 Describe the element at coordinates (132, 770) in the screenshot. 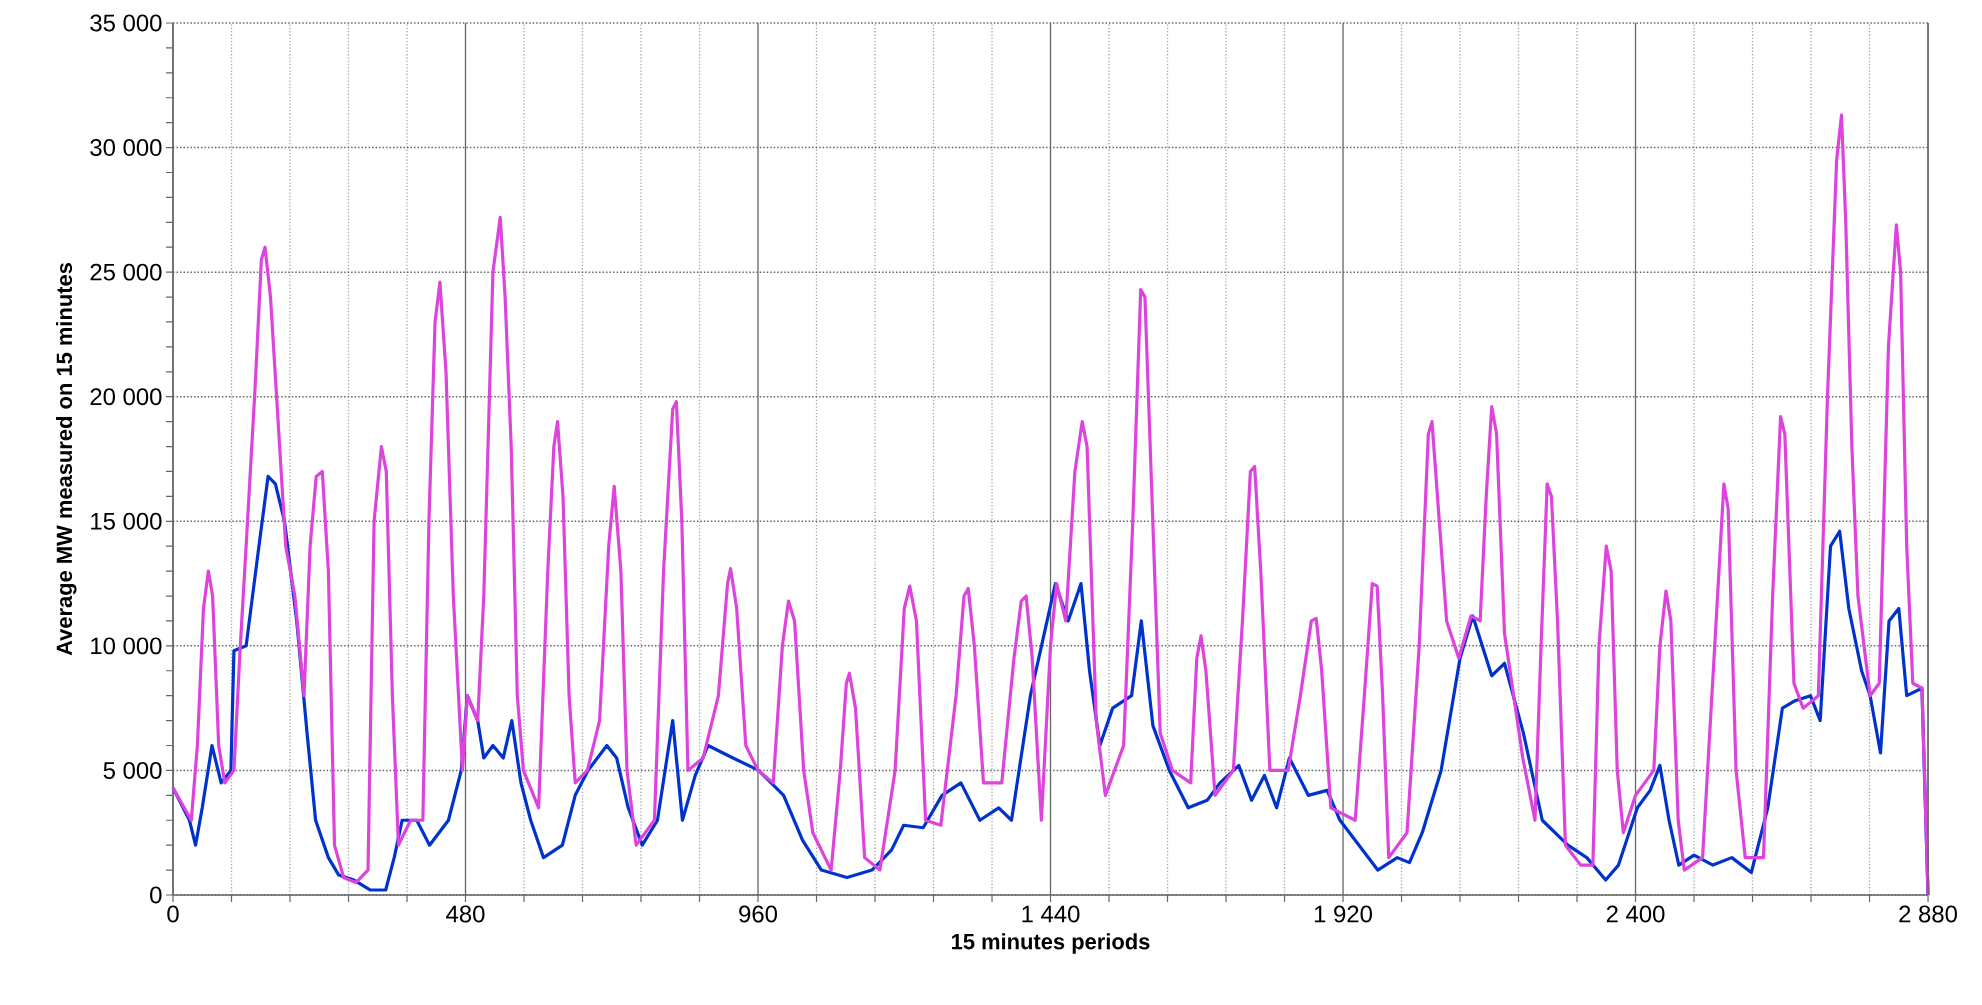

I see `y-tick-label: 5 000` at that location.